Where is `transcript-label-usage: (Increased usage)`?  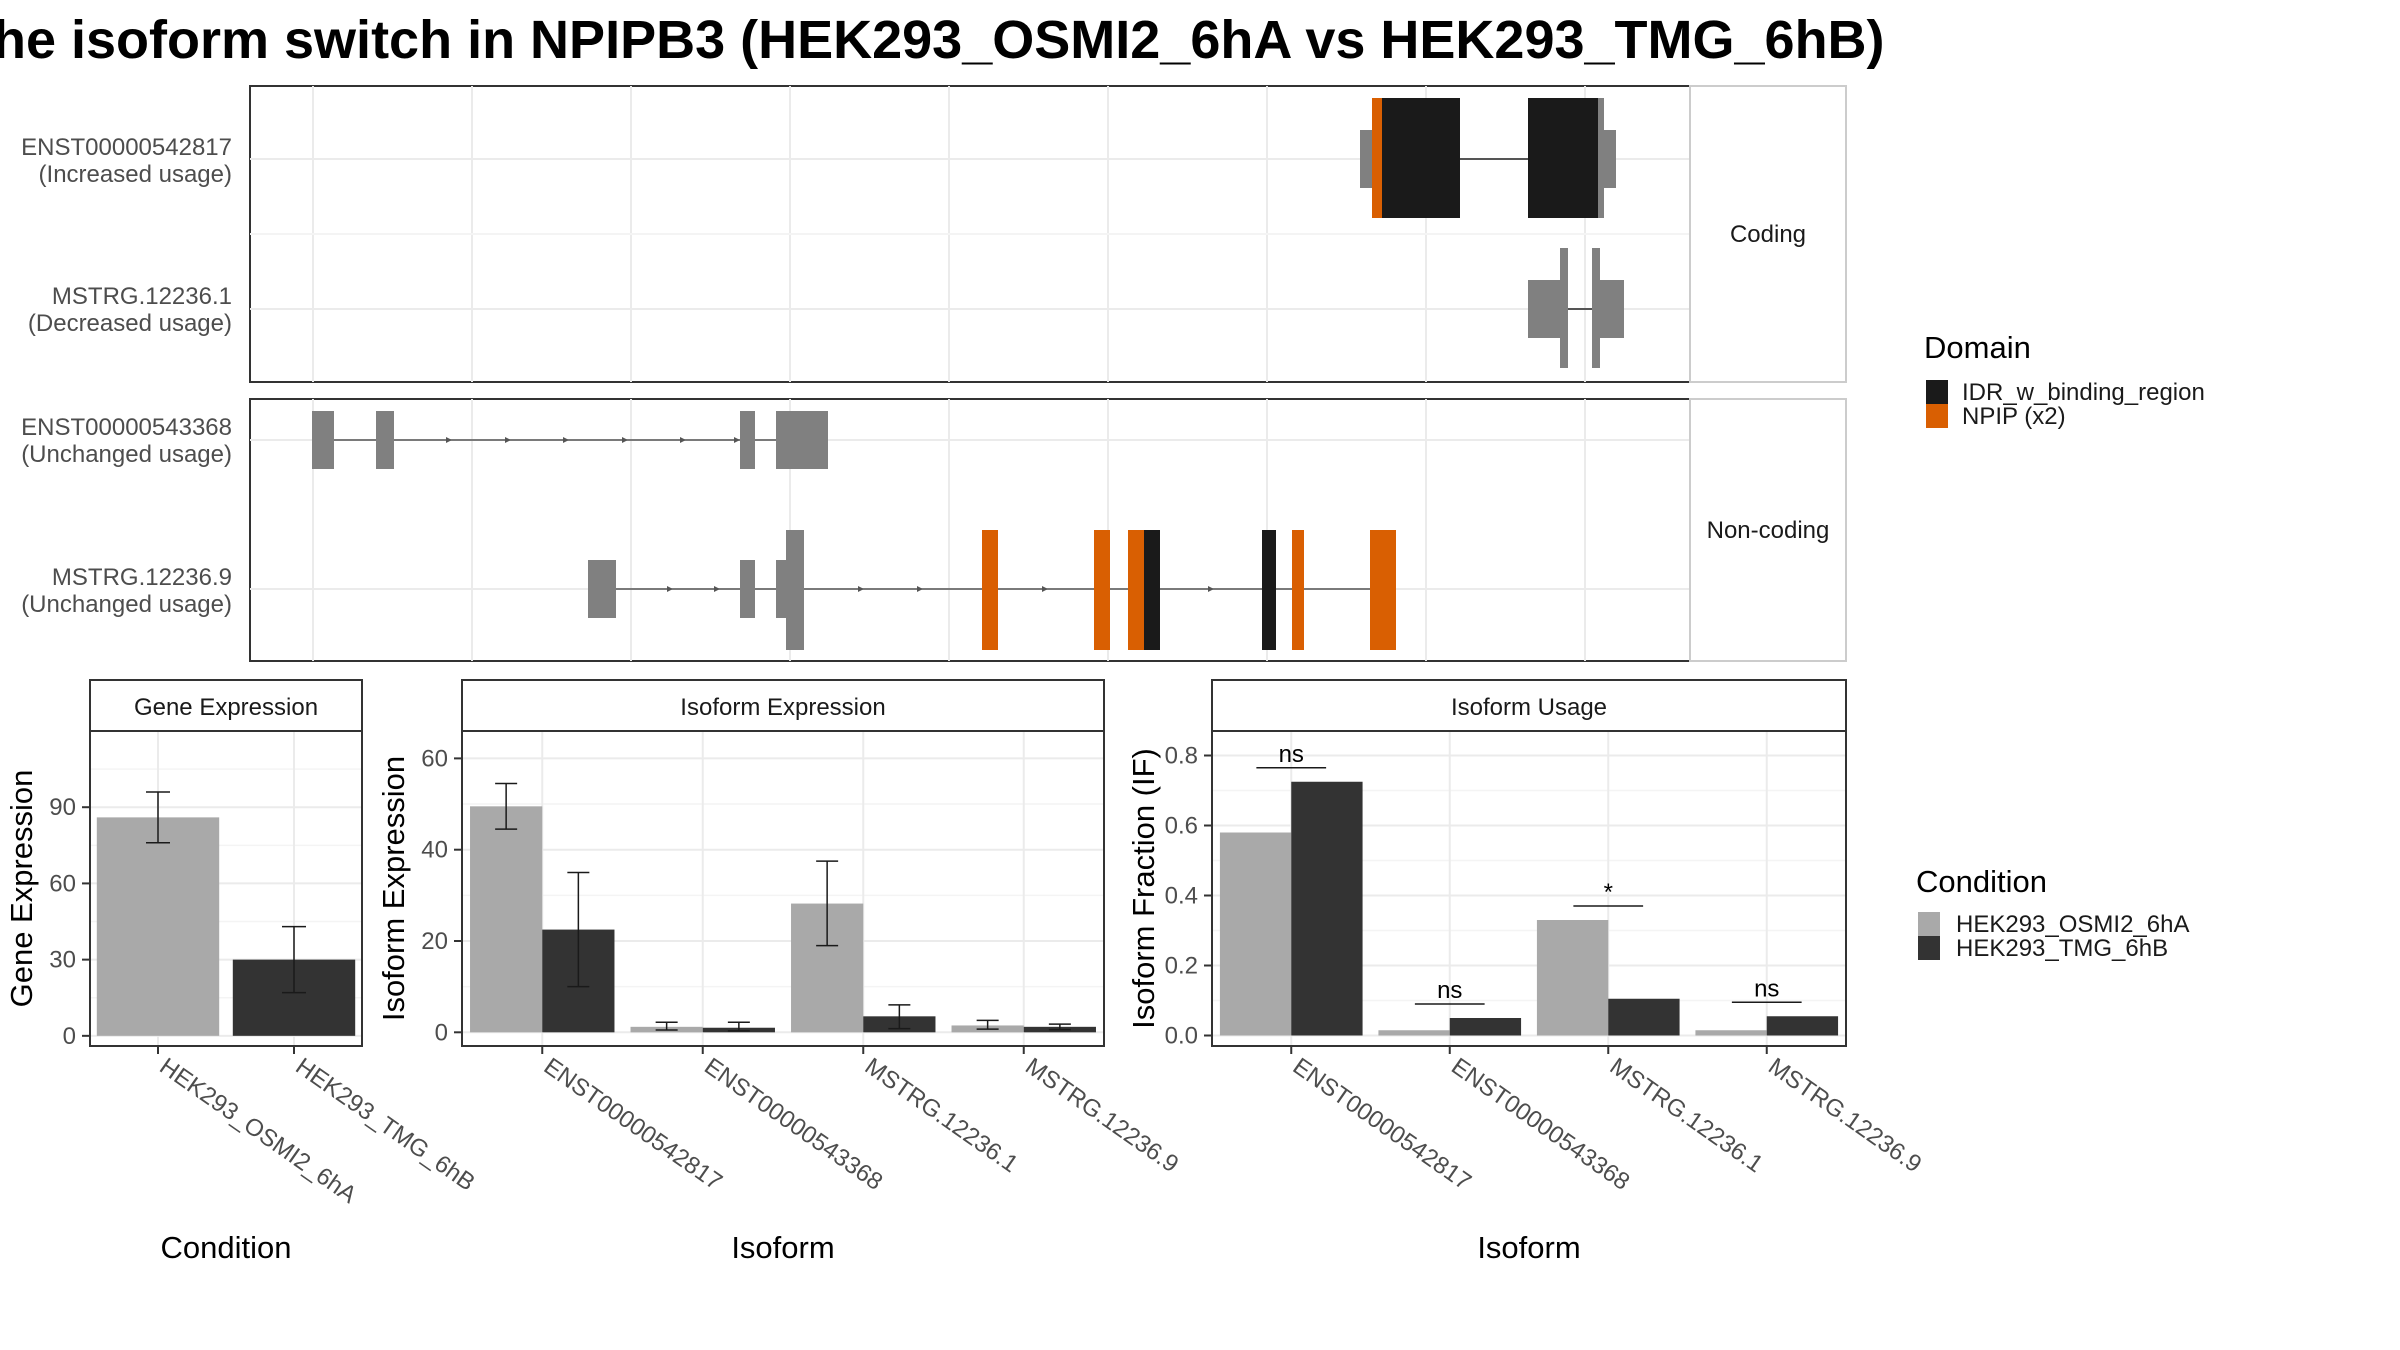
transcript-label-usage: (Increased usage) is located at coordinates (135, 174).